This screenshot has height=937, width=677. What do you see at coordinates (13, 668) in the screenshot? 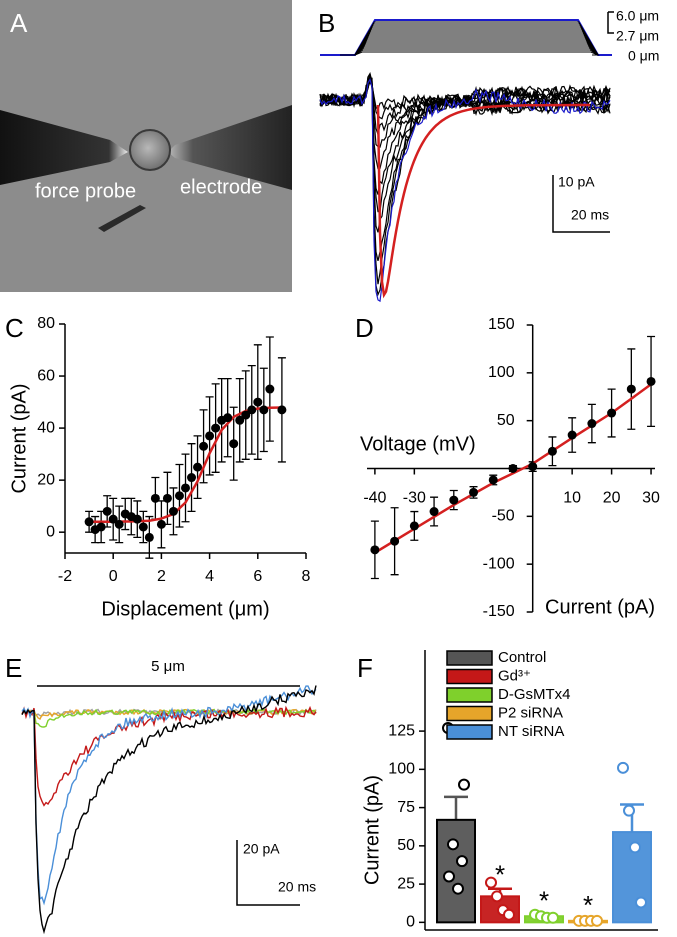
I see `panel-label: E` at bounding box center [13, 668].